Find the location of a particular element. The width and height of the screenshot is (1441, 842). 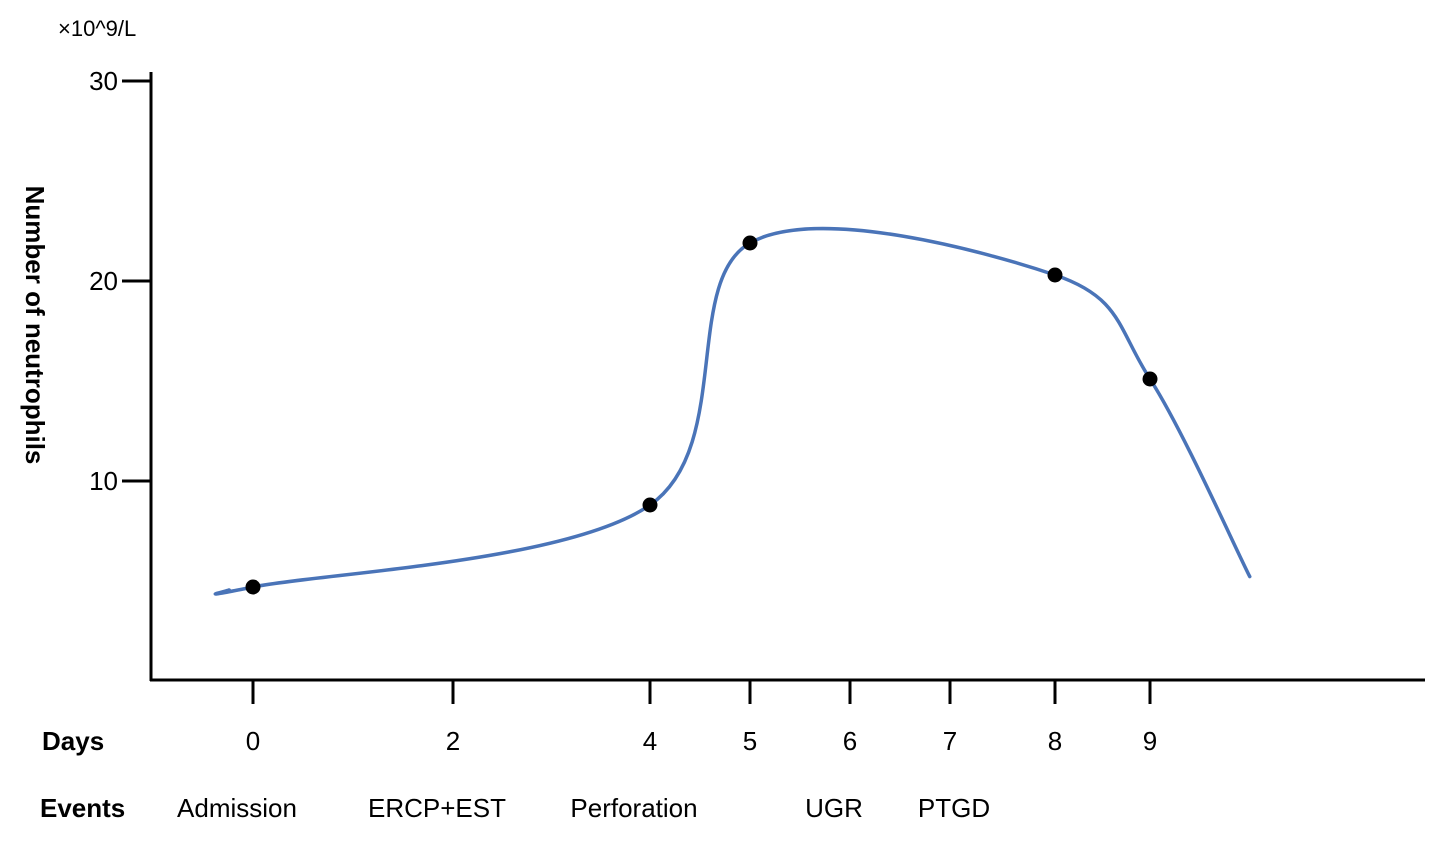

events-row: Admission ERCP+EST Perforation UGR PTGD is located at coordinates (583, 808).